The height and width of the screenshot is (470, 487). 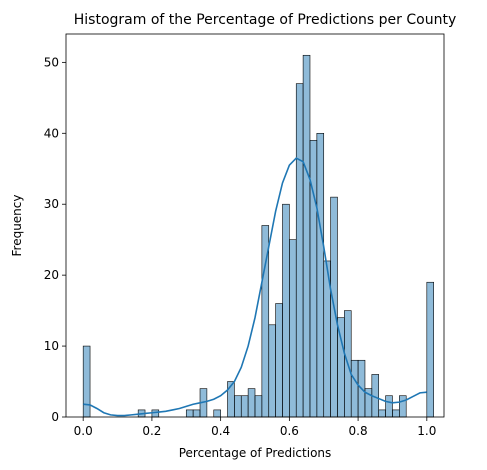 What do you see at coordinates (151, 431) in the screenshot?
I see `x-tick-label: 0.2` at bounding box center [151, 431].